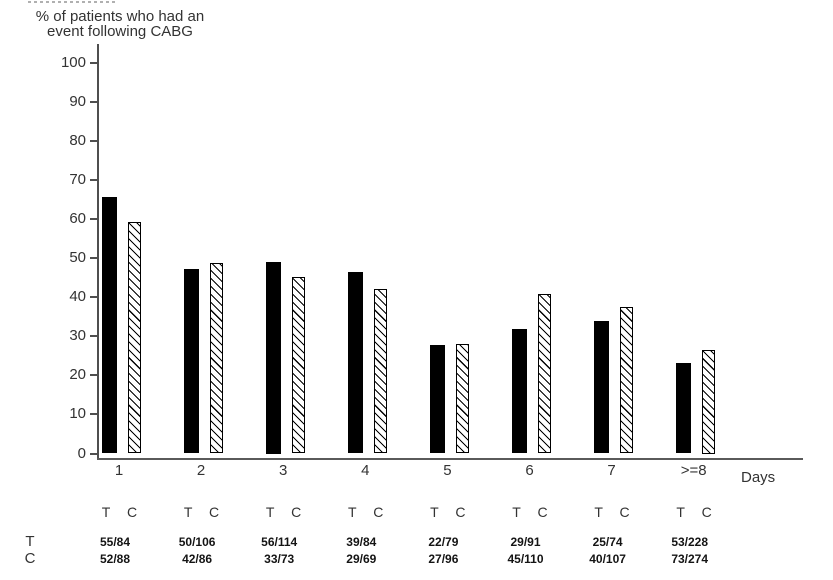 Image resolution: width=833 pixels, height=580 pixels. Describe the element at coordinates (525, 542) in the screenshot. I see `fraction-t-6: 29/91` at that location.